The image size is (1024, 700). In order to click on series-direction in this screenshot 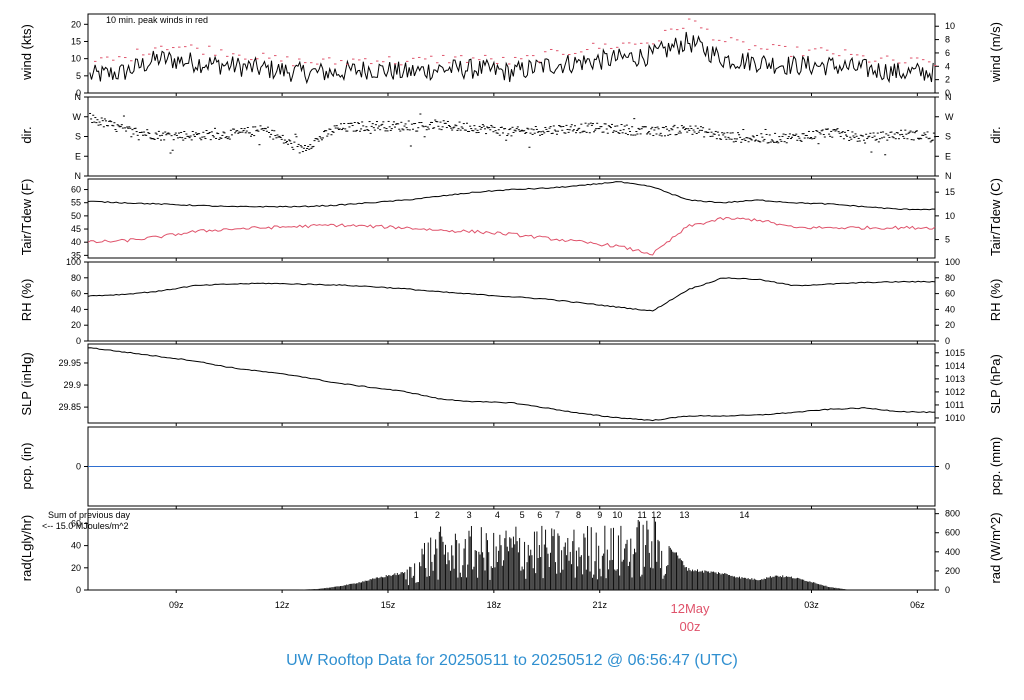, I will do `click(512, 134)`.